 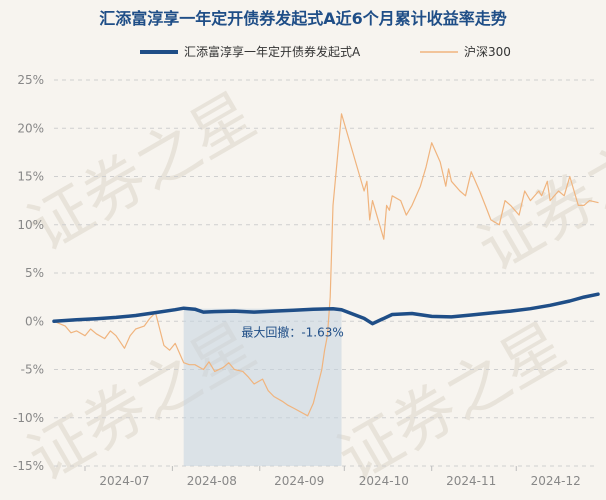 What do you see at coordinates (124, 481) in the screenshot?
I see `x-tick-label: 2024-07` at bounding box center [124, 481].